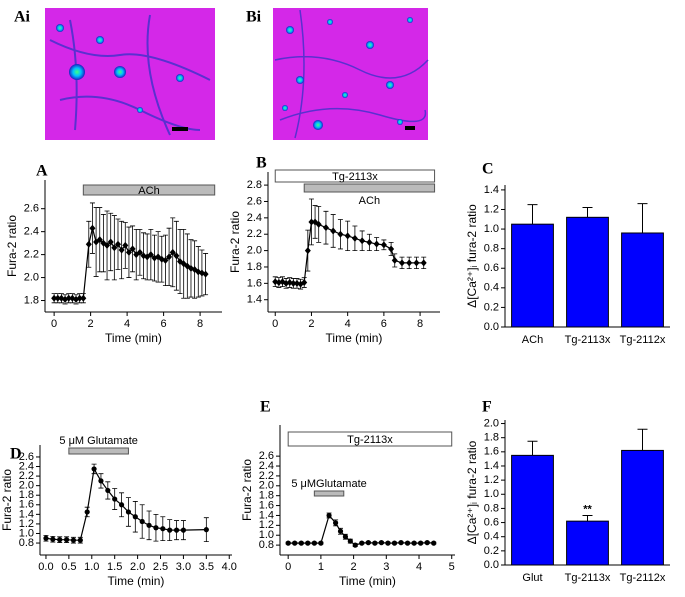 The image size is (685, 597). I want to click on scale-bar, so click(180, 129).